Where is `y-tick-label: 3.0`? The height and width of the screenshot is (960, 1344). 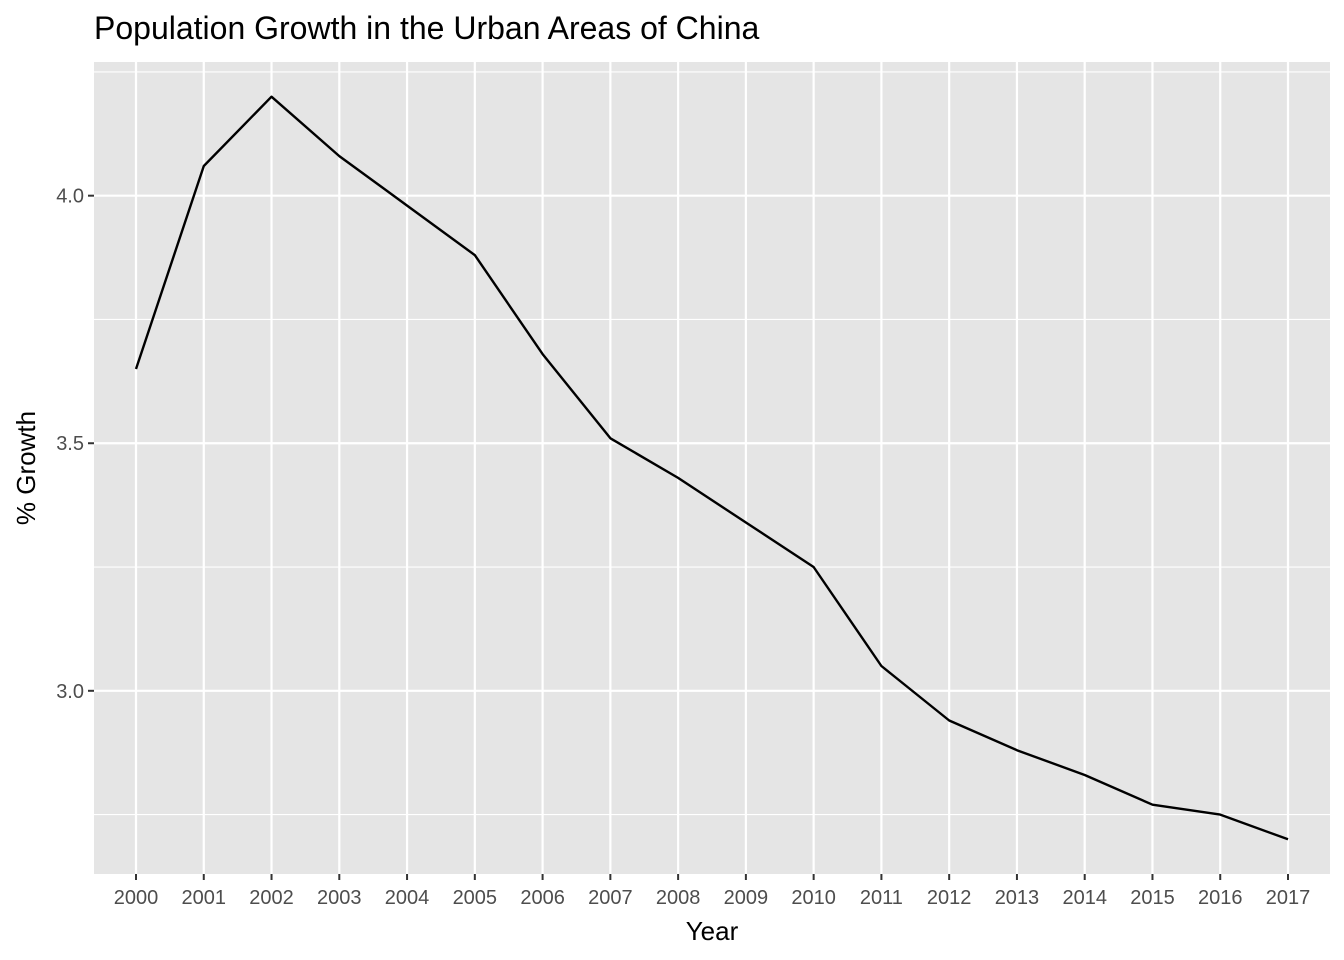
y-tick-label: 3.0 is located at coordinates (70, 692).